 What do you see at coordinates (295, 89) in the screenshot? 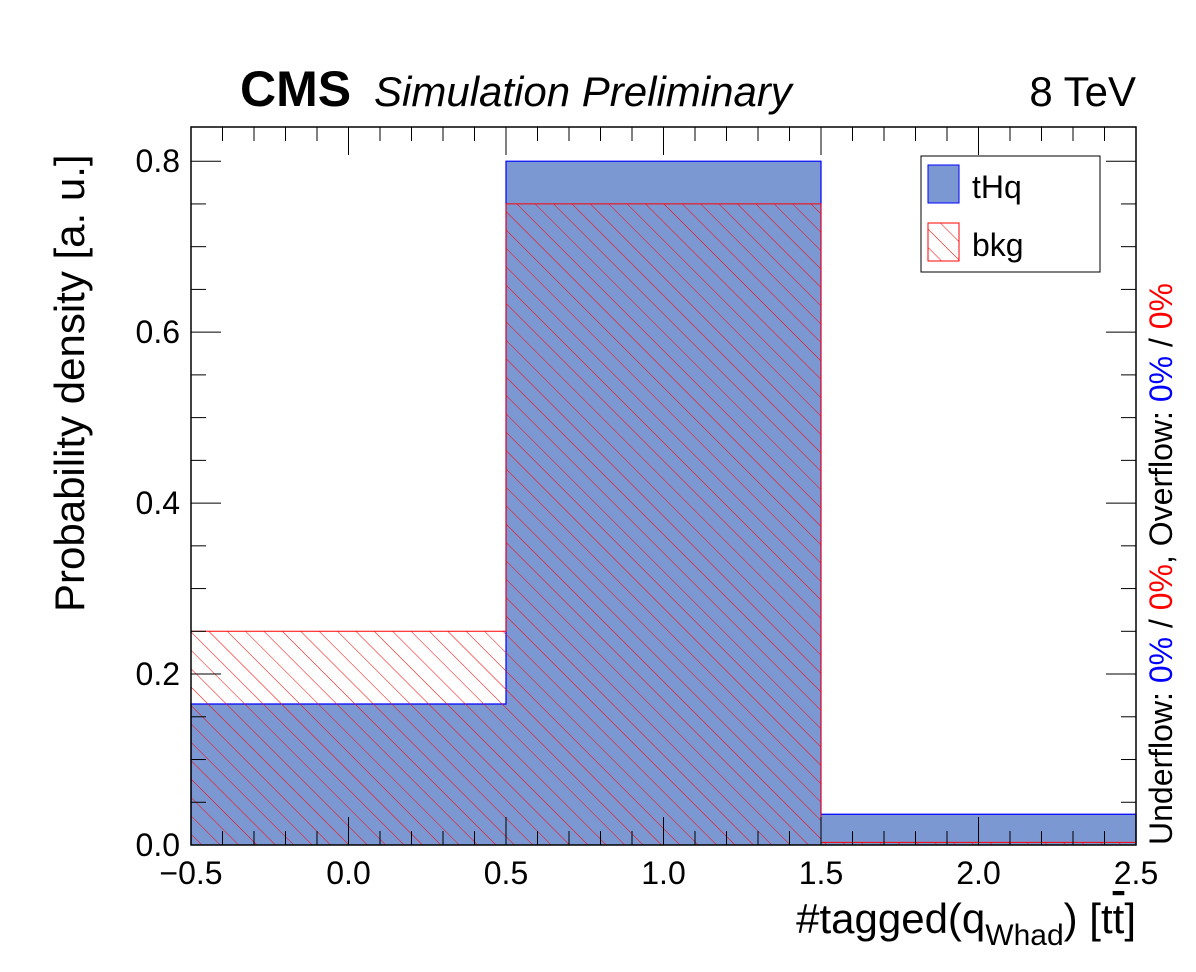
I see `experiment-label: CMS` at bounding box center [295, 89].